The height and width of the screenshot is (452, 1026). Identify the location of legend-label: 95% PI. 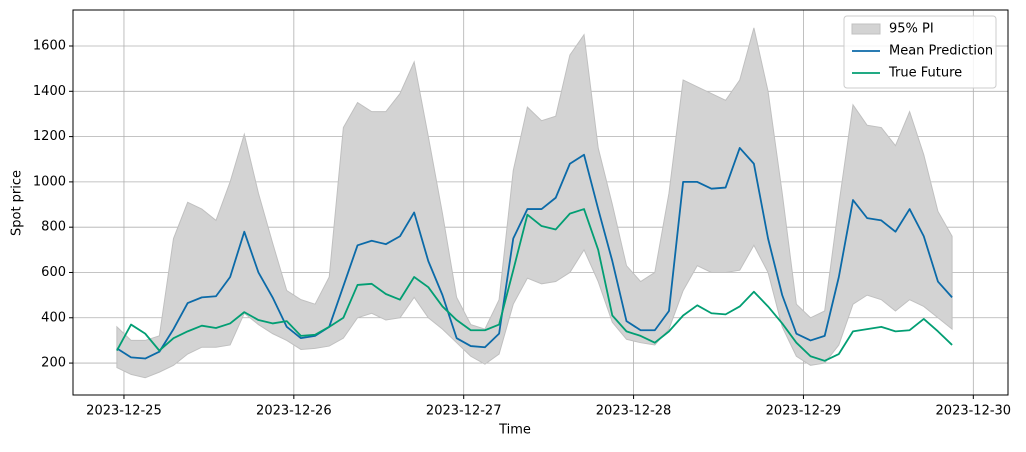
(911, 29).